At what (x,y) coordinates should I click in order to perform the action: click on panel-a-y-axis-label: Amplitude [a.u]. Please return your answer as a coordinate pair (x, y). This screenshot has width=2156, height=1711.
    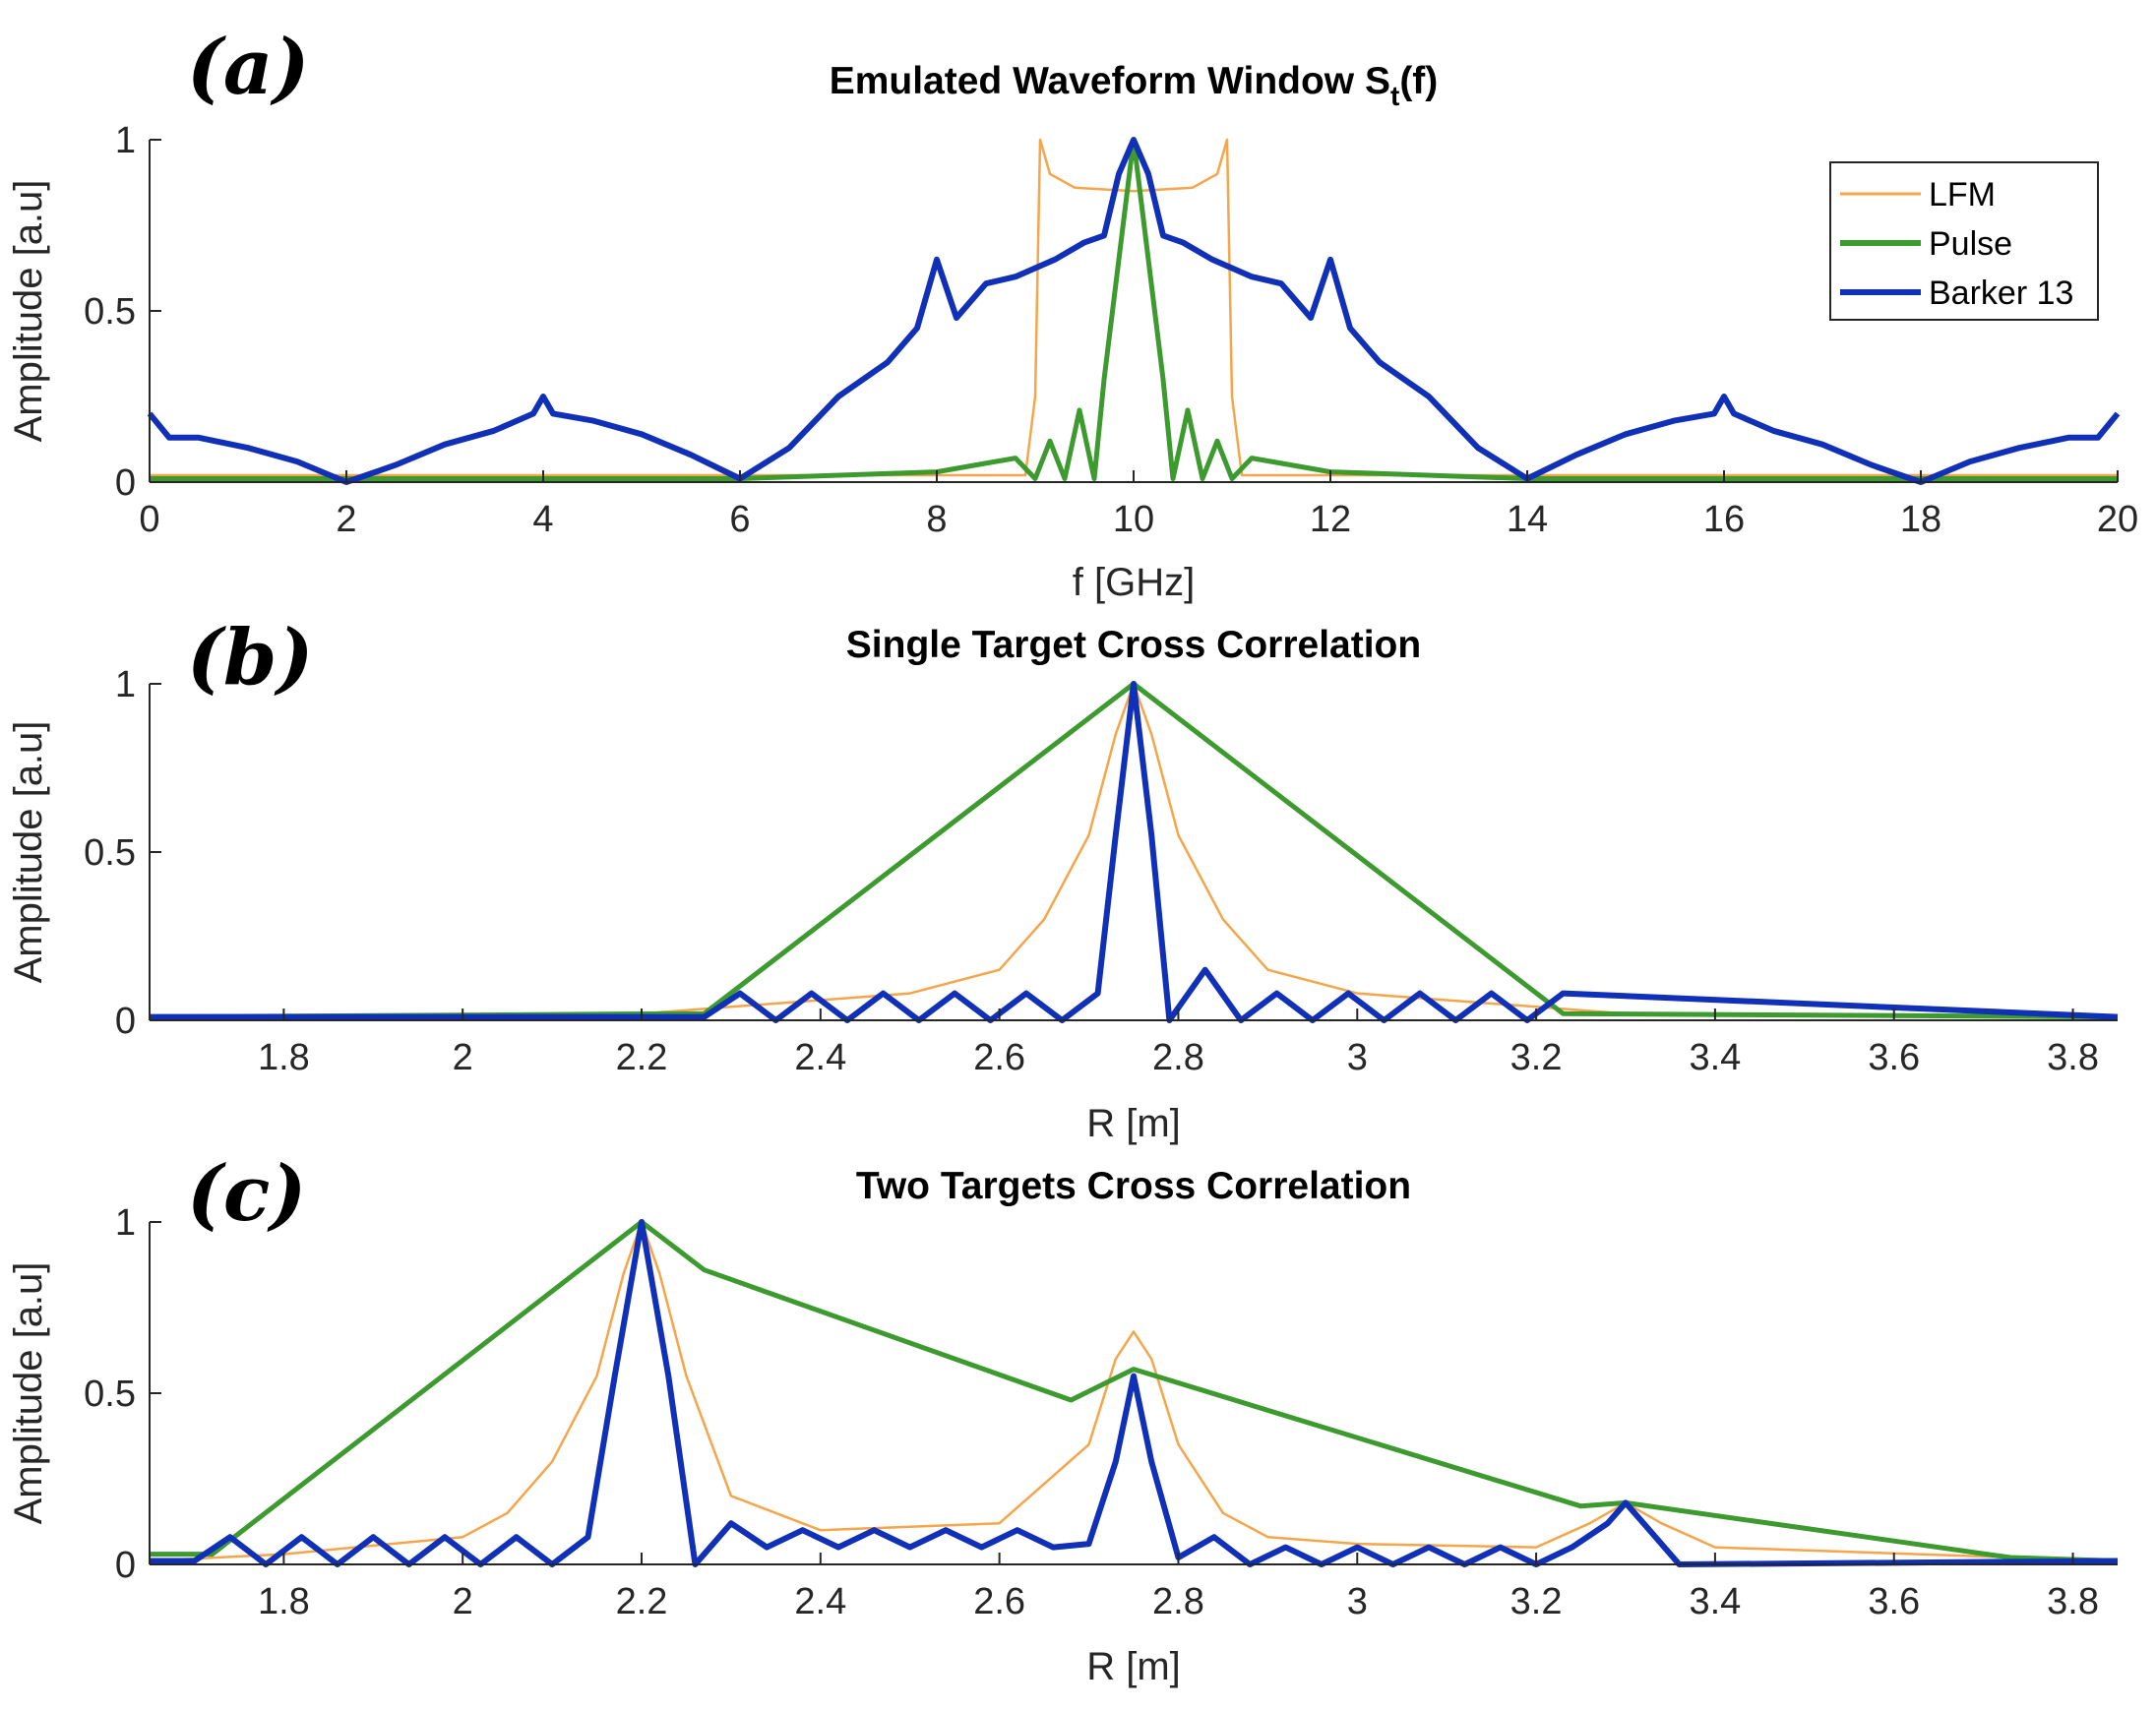
    Looking at the image, I should click on (28, 311).